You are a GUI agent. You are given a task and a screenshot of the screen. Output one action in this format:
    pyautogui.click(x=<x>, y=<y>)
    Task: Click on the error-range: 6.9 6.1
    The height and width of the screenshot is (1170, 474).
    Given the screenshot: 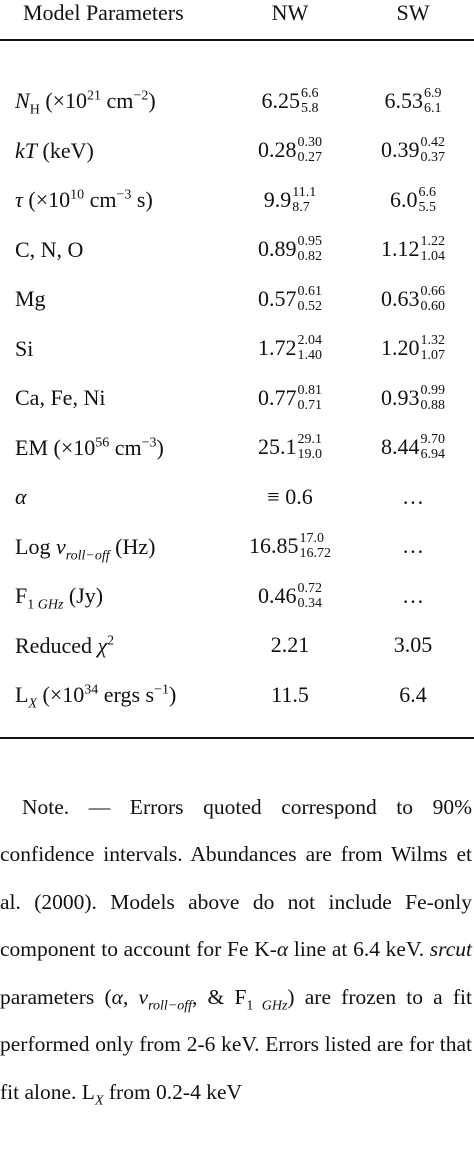 What is the action you would take?
    pyautogui.click(x=433, y=101)
    